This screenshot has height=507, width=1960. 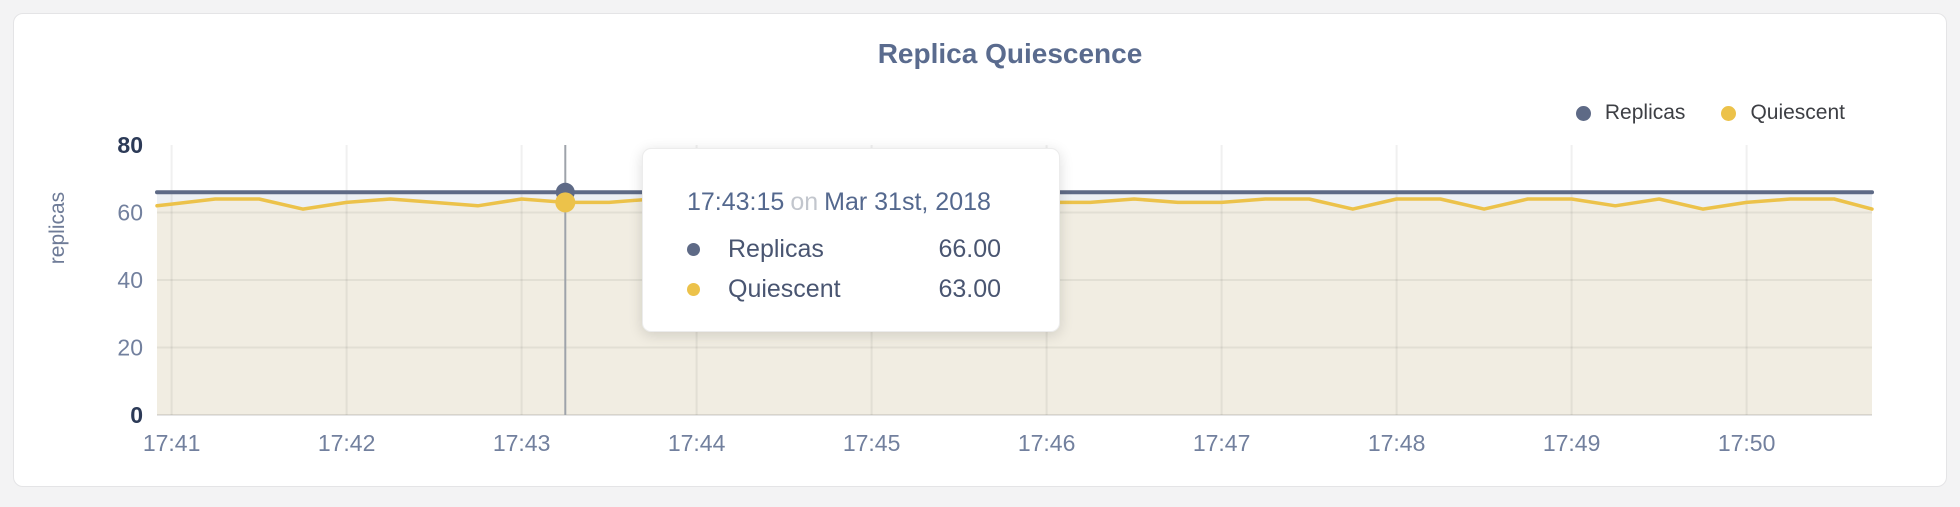 What do you see at coordinates (1645, 112) in the screenshot?
I see `legend-label: Replicas` at bounding box center [1645, 112].